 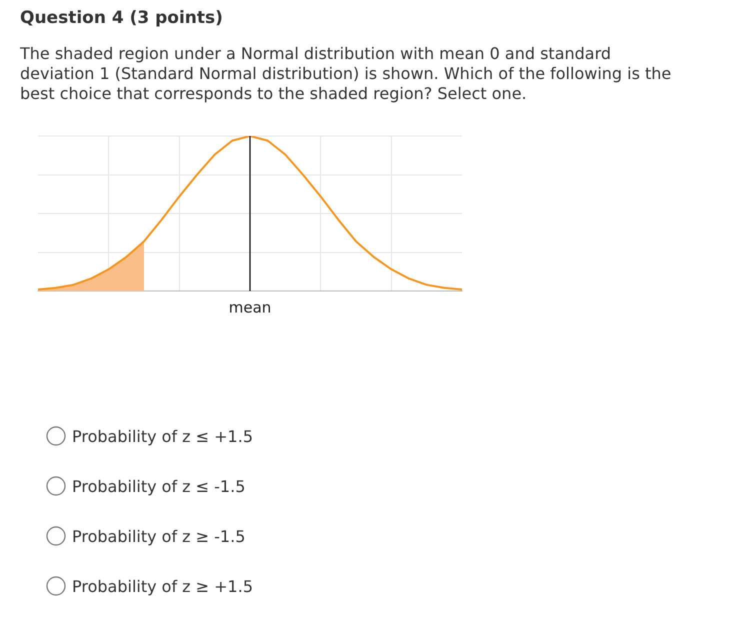 What do you see at coordinates (250, 307) in the screenshot?
I see `text: mean` at bounding box center [250, 307].